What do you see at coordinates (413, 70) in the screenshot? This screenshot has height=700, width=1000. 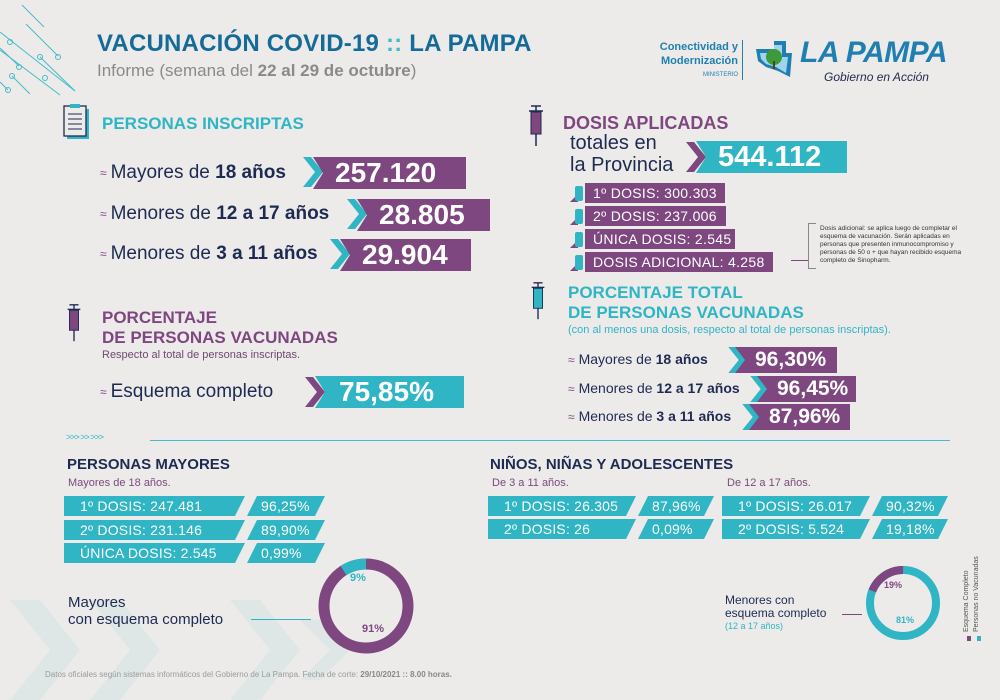 I see `subtitle-suffix: )` at bounding box center [413, 70].